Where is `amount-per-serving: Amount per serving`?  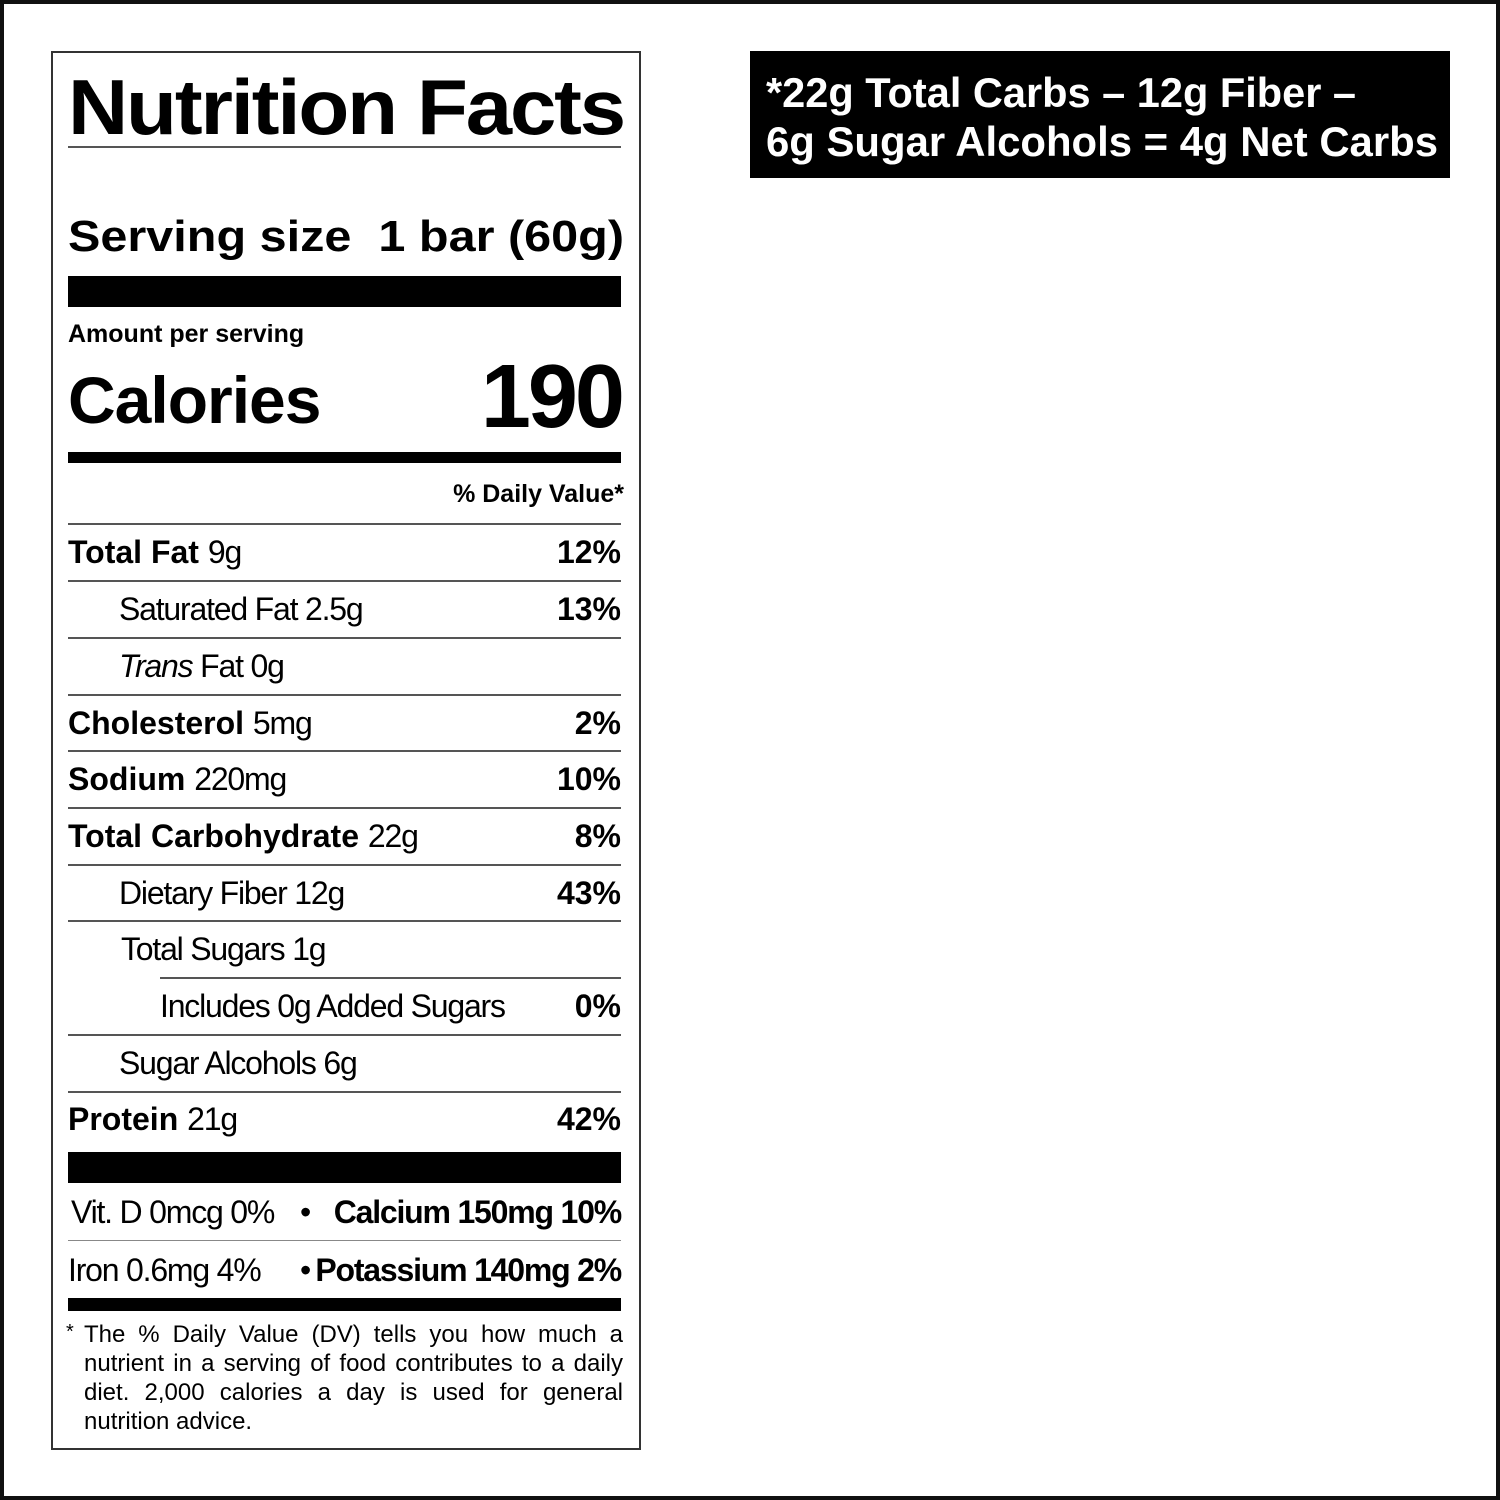 amount-per-serving: Amount per serving is located at coordinates (186, 334).